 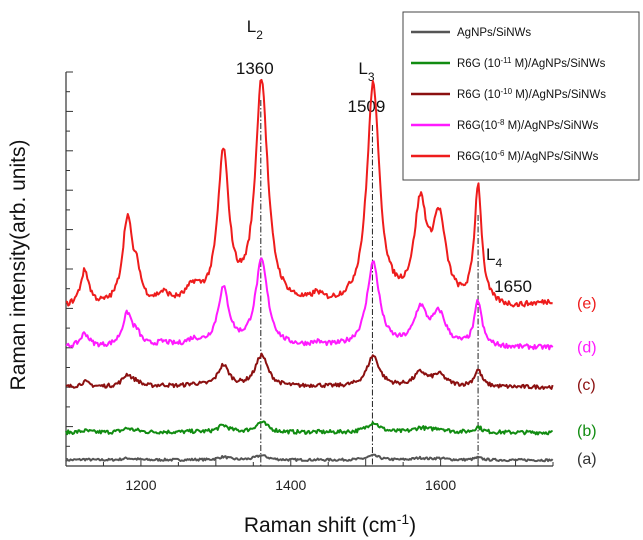 What do you see at coordinates (531, 63) in the screenshot?
I see `legend-entry: R6G (10-11 M)/AgNPs/SiNWs` at bounding box center [531, 63].